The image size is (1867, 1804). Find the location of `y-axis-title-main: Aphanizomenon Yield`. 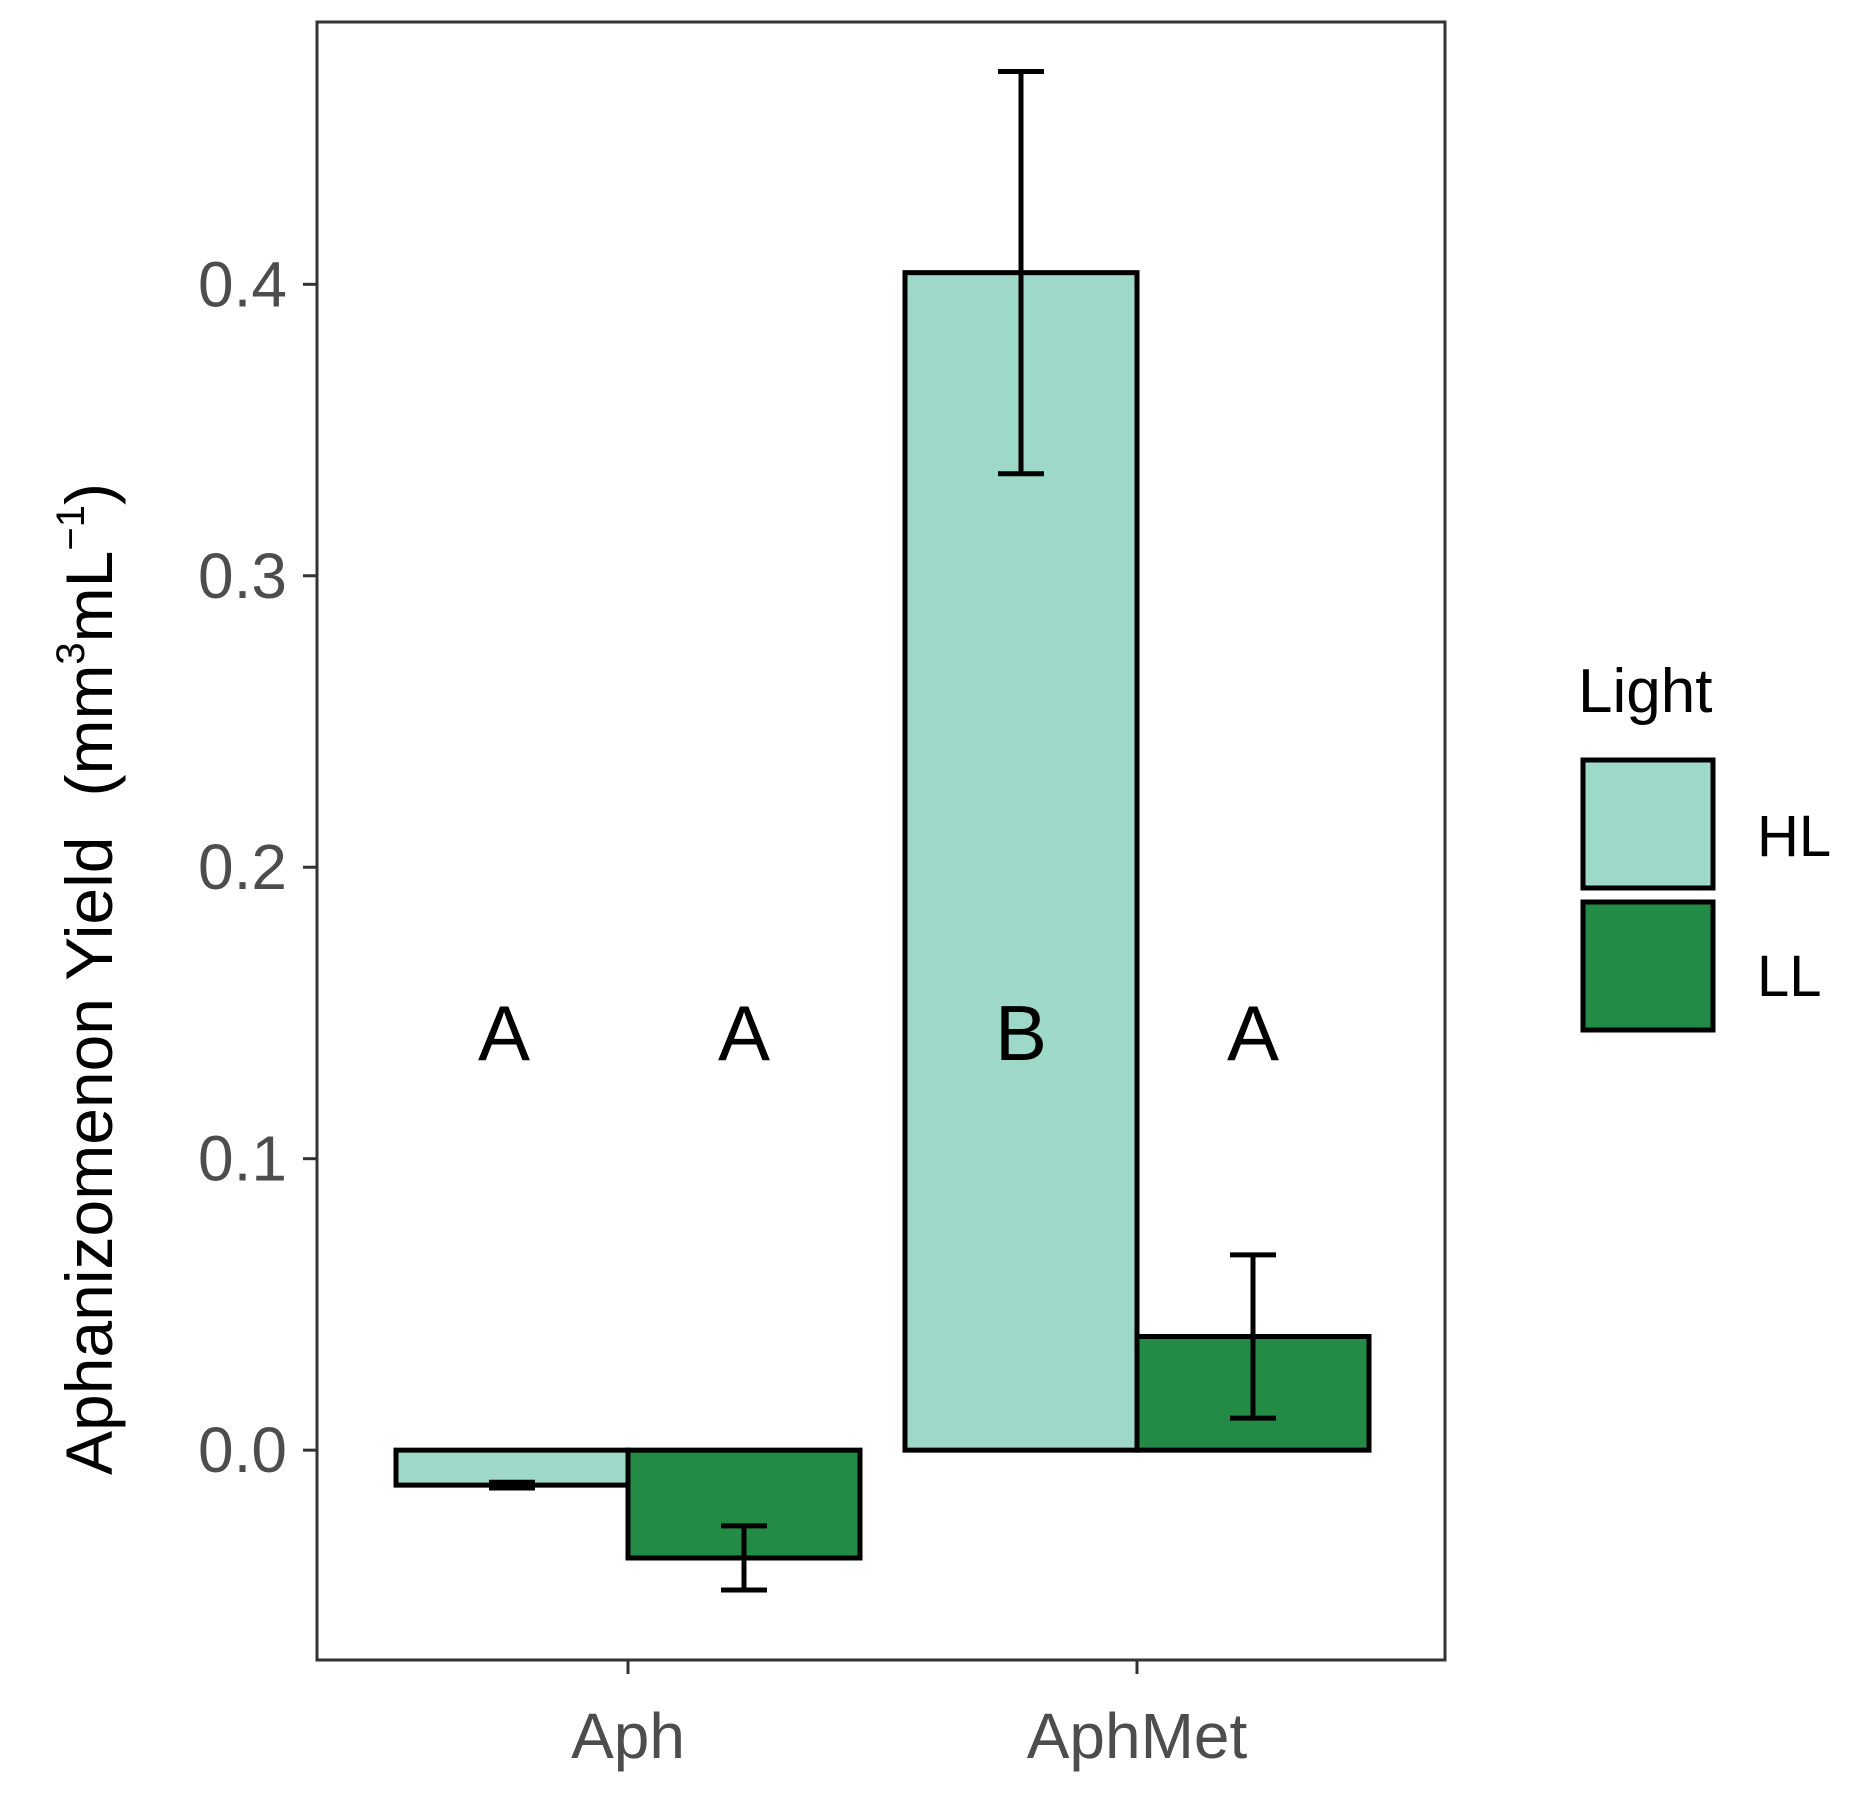

y-axis-title-main: Aphanizomenon Yield is located at coordinates (89, 1156).